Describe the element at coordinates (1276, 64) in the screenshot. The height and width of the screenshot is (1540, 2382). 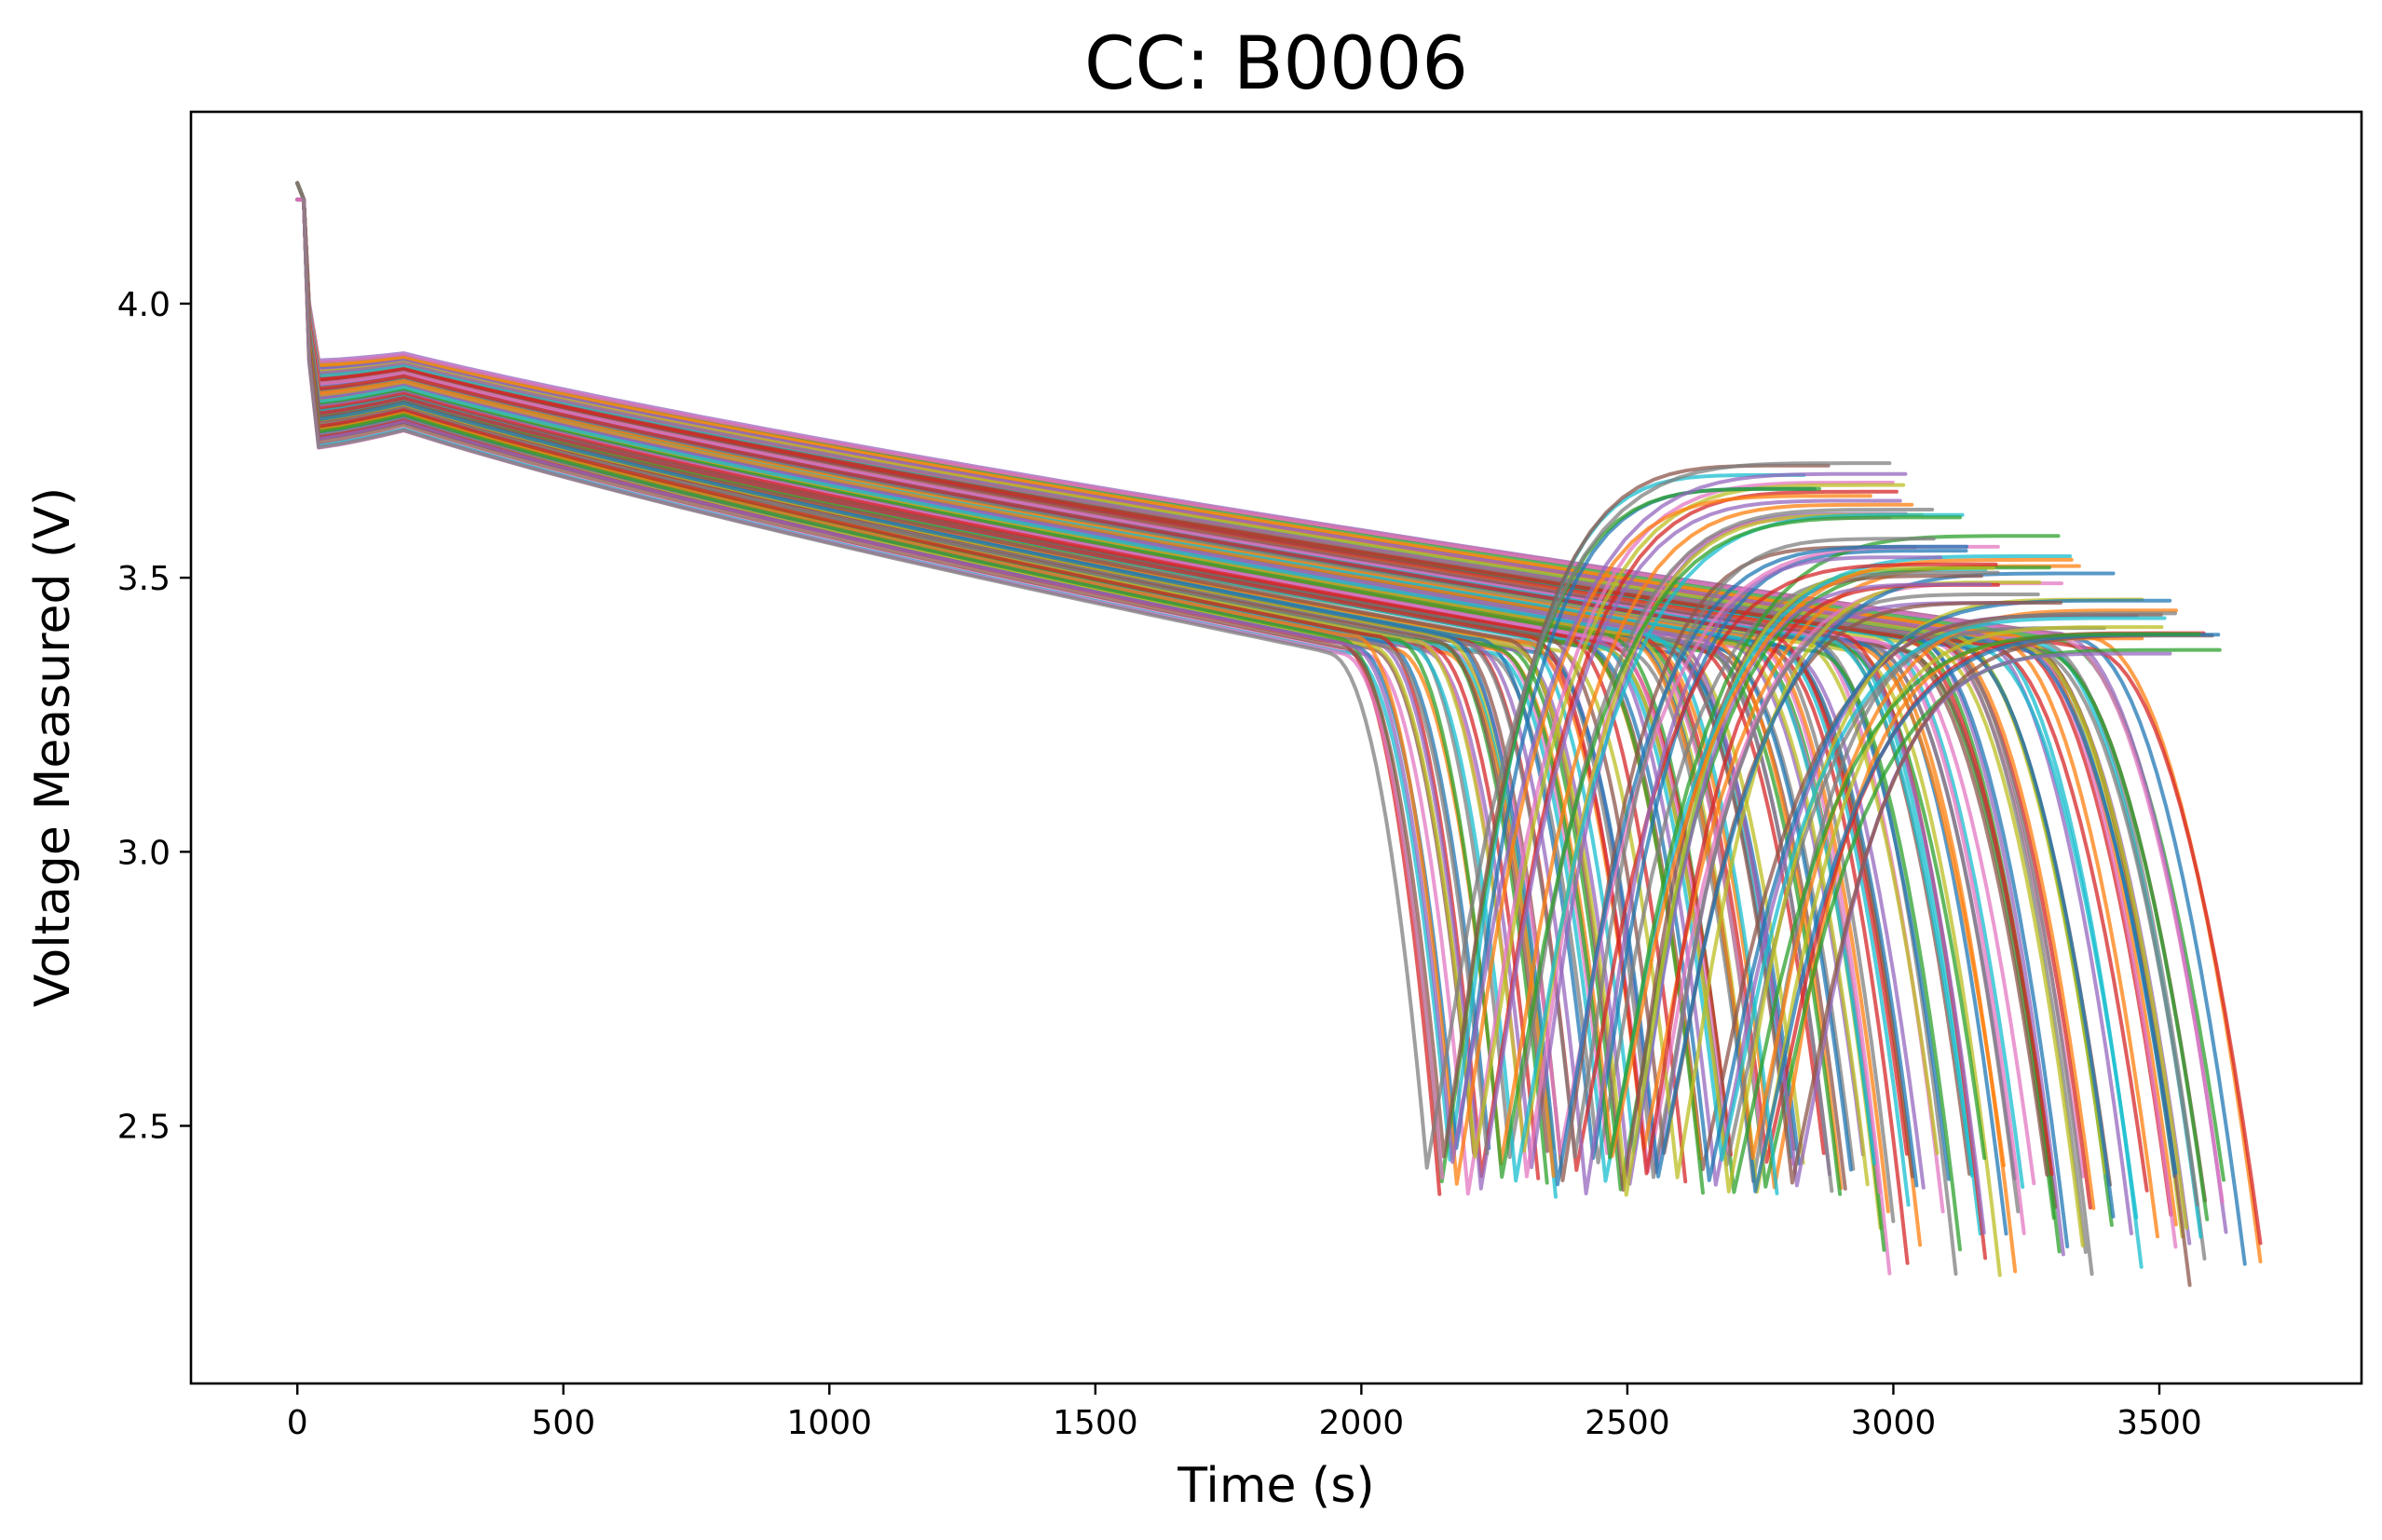
I see `chart-title: CC: B0006` at that location.